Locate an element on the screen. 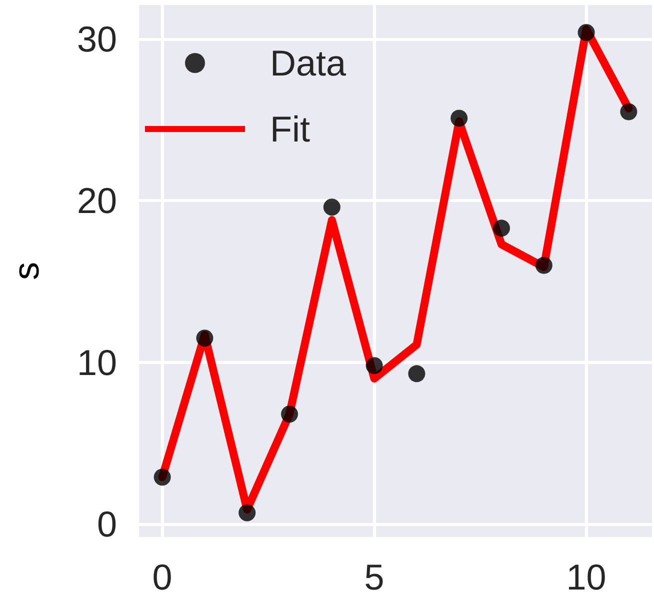 This screenshot has height=610, width=654. x-tick-label: 0 is located at coordinates (162, 577).